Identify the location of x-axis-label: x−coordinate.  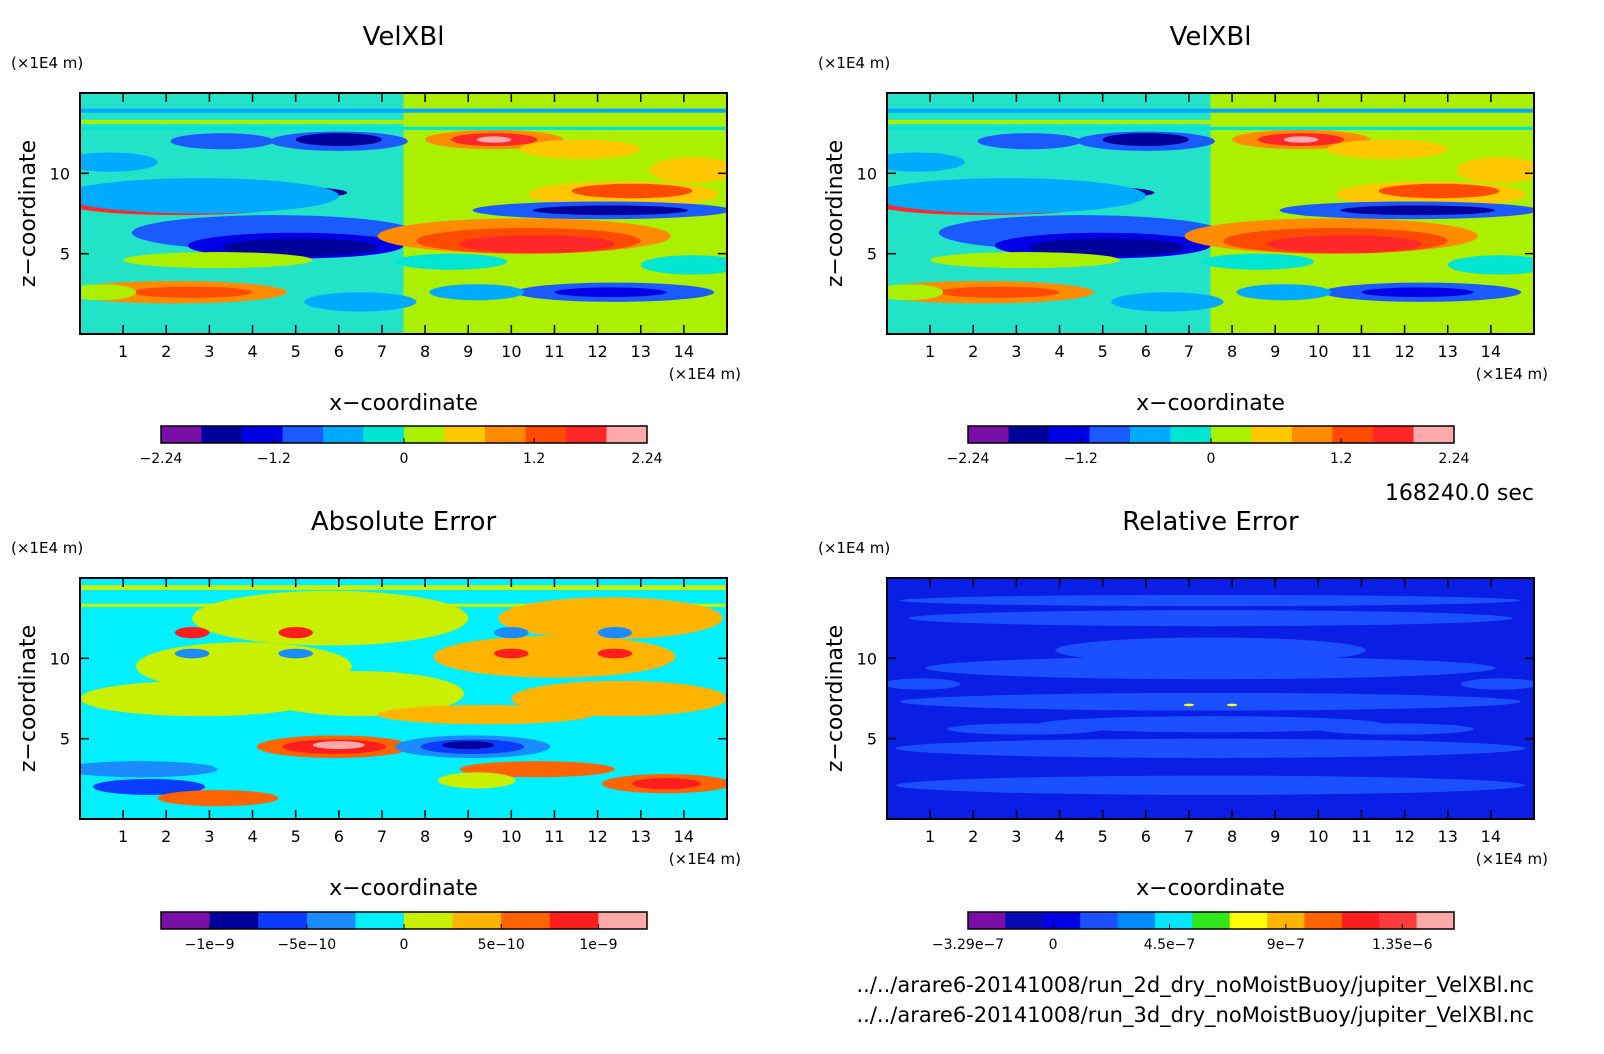
(403, 888).